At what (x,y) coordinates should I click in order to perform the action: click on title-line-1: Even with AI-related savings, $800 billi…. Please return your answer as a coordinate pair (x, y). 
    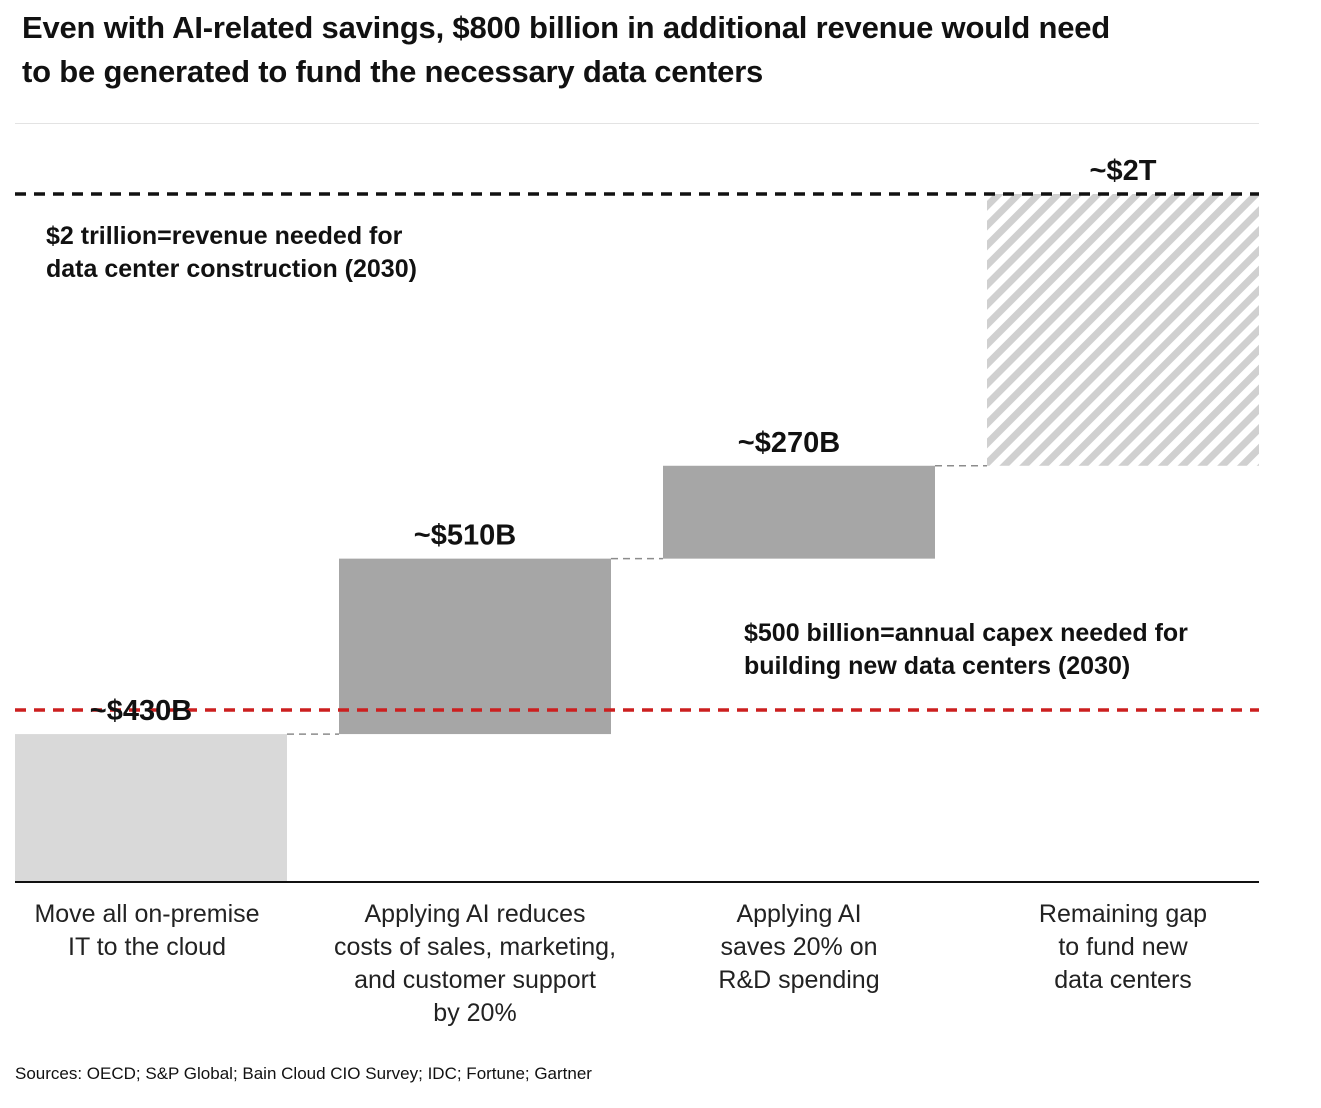
    Looking at the image, I should click on (566, 27).